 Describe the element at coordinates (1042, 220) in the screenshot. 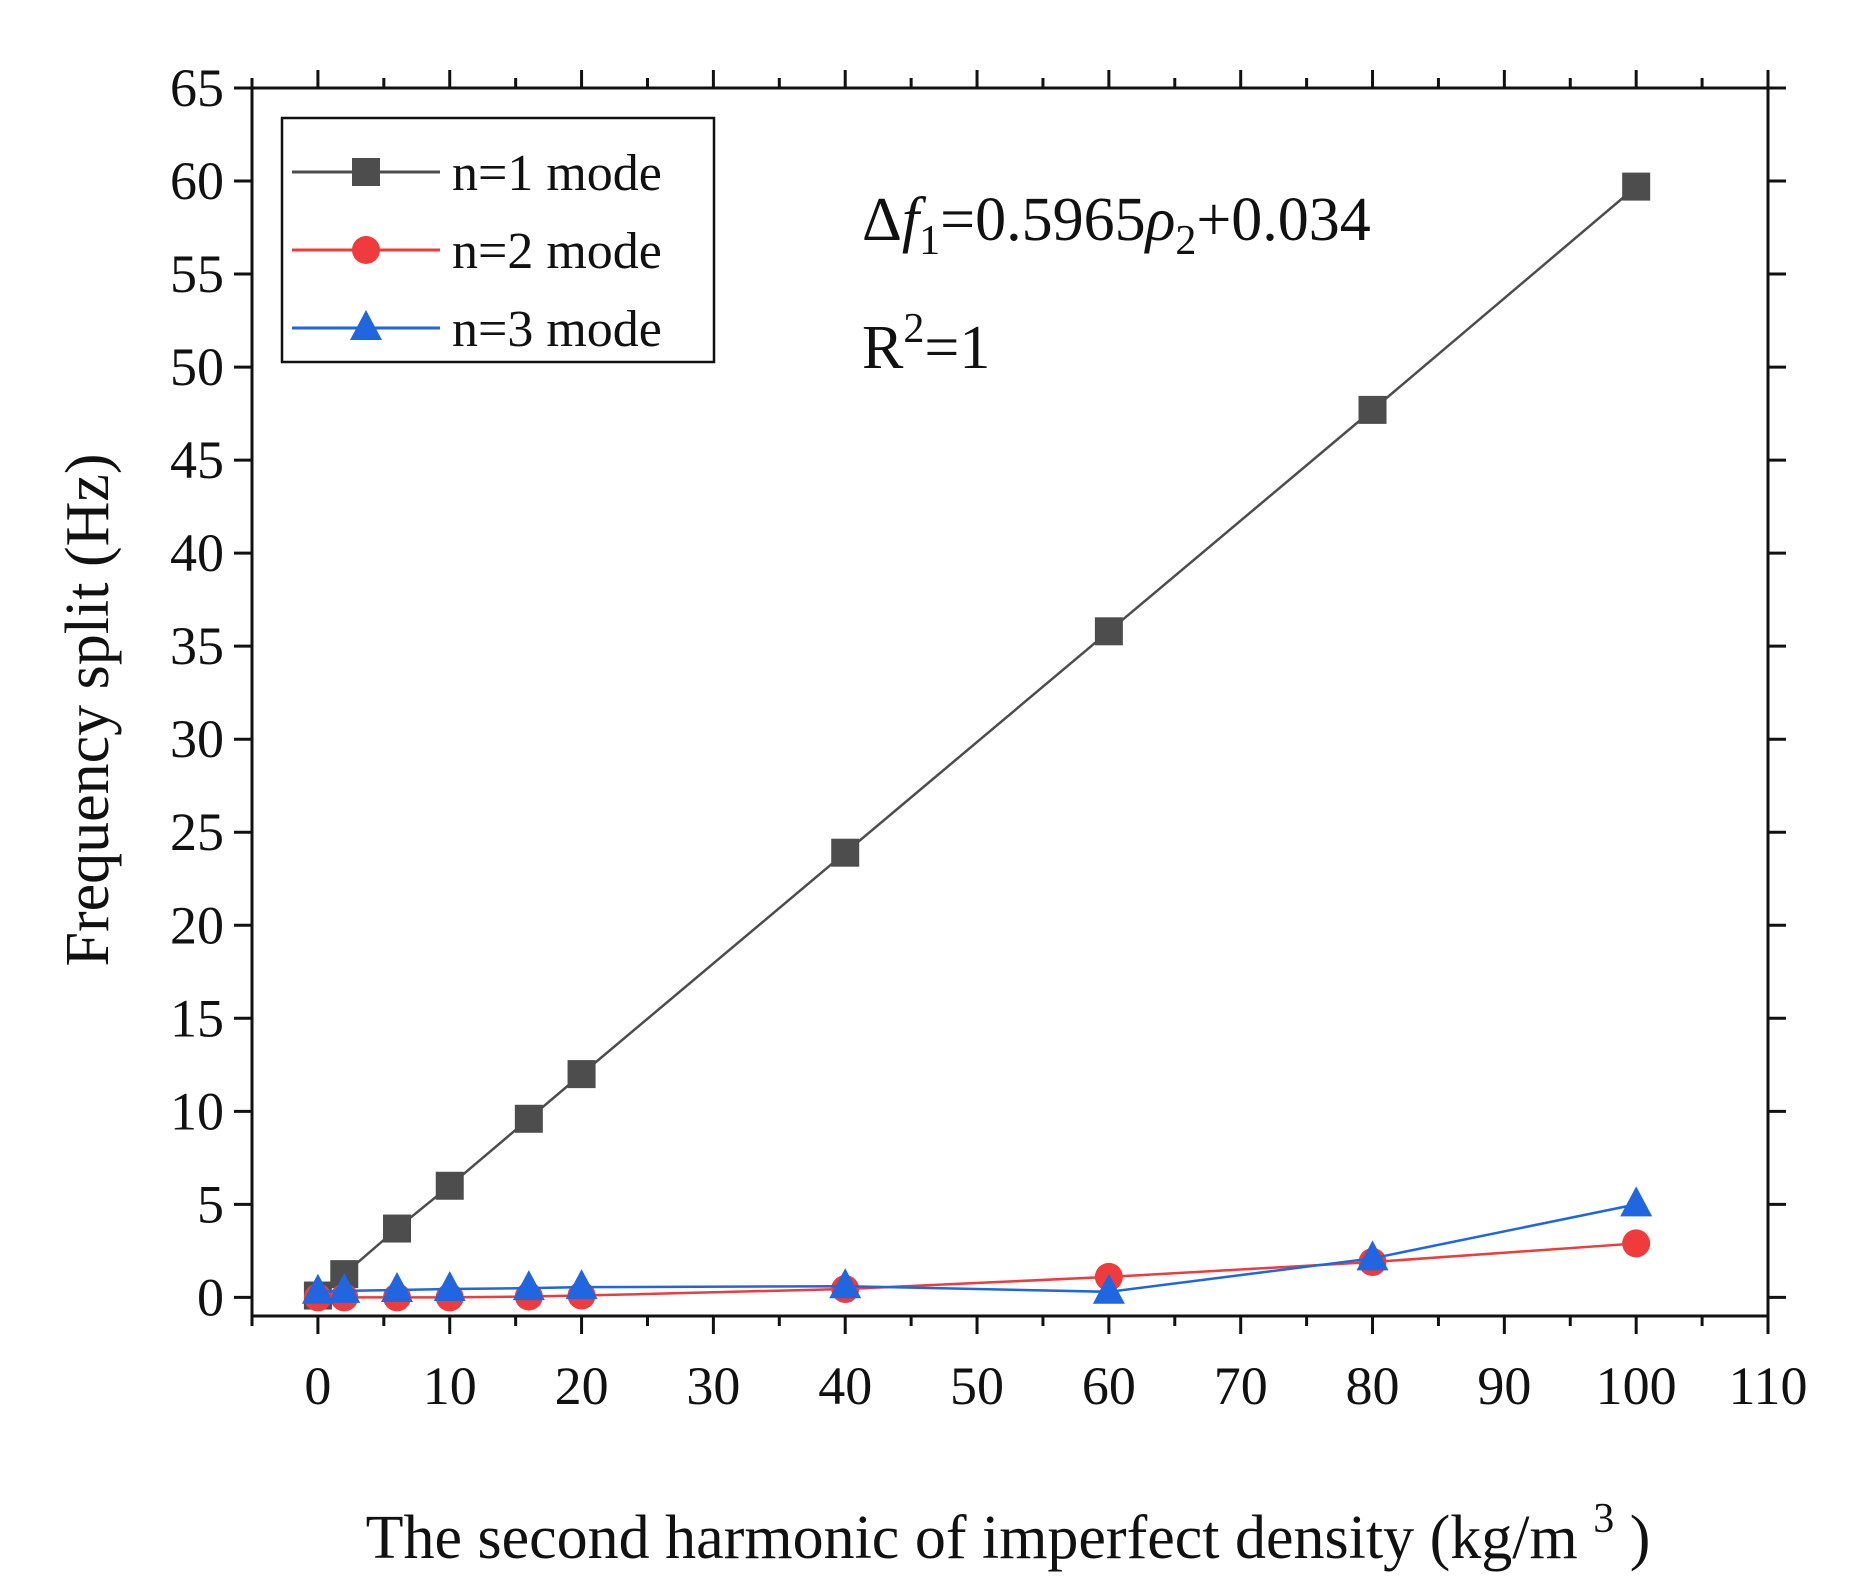

I see `equation-coefficient: =0.5965` at that location.